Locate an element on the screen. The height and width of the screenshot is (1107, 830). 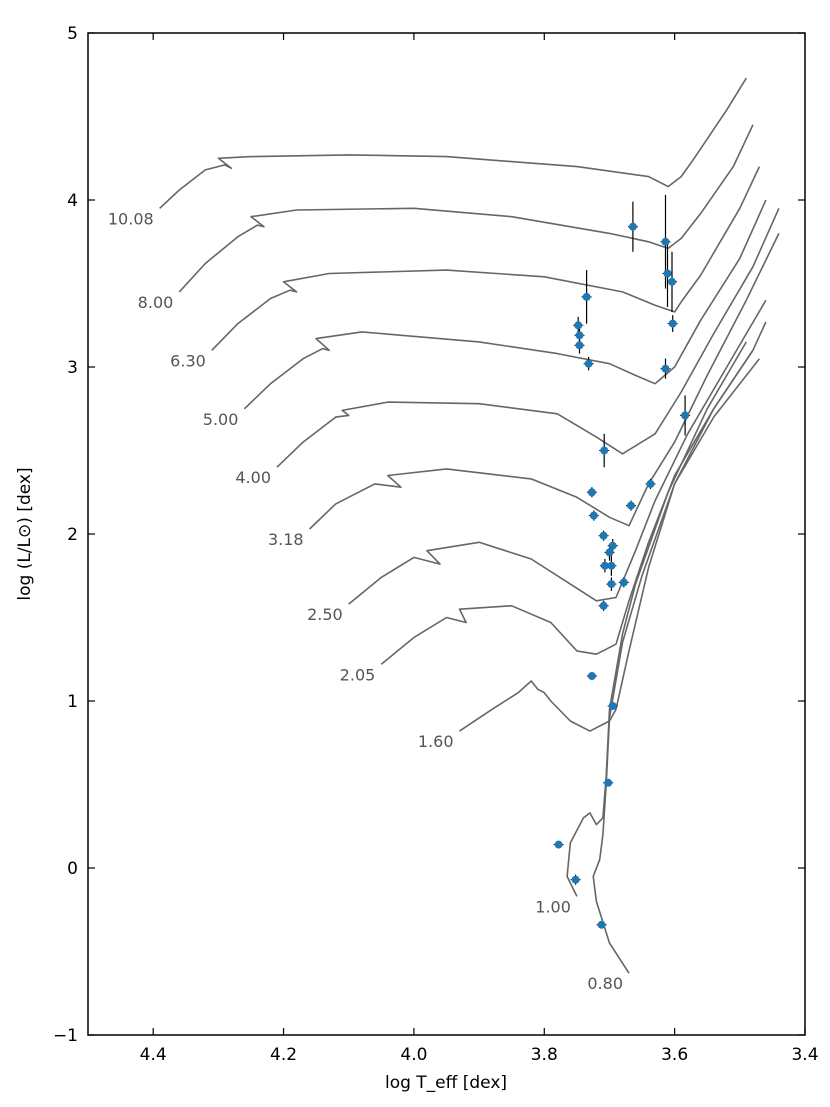
y-tick-label: −1 is located at coordinates (65, 1036).